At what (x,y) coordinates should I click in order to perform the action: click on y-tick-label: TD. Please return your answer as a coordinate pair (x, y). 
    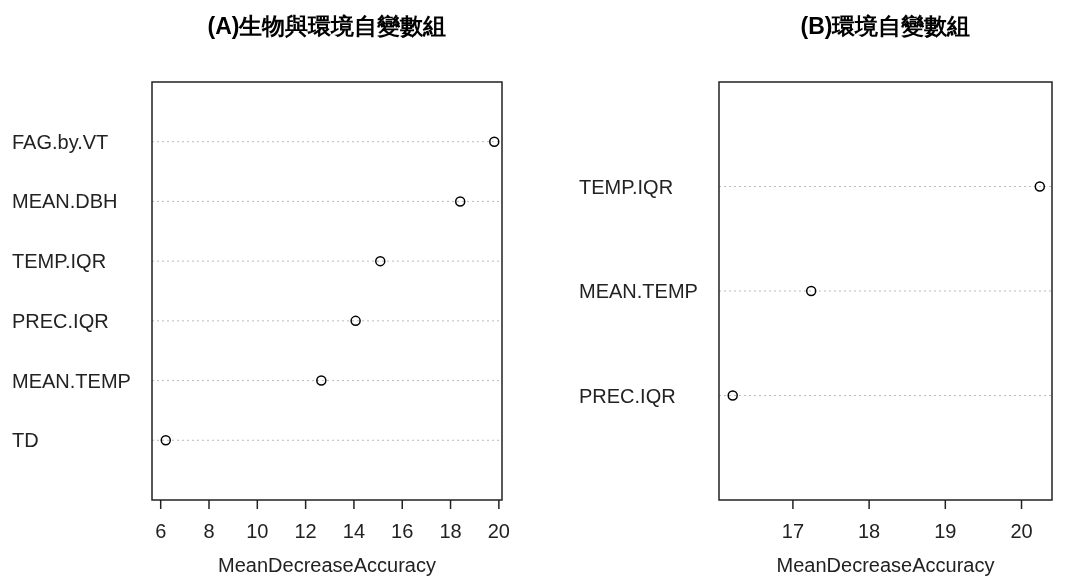
    Looking at the image, I should click on (25, 440).